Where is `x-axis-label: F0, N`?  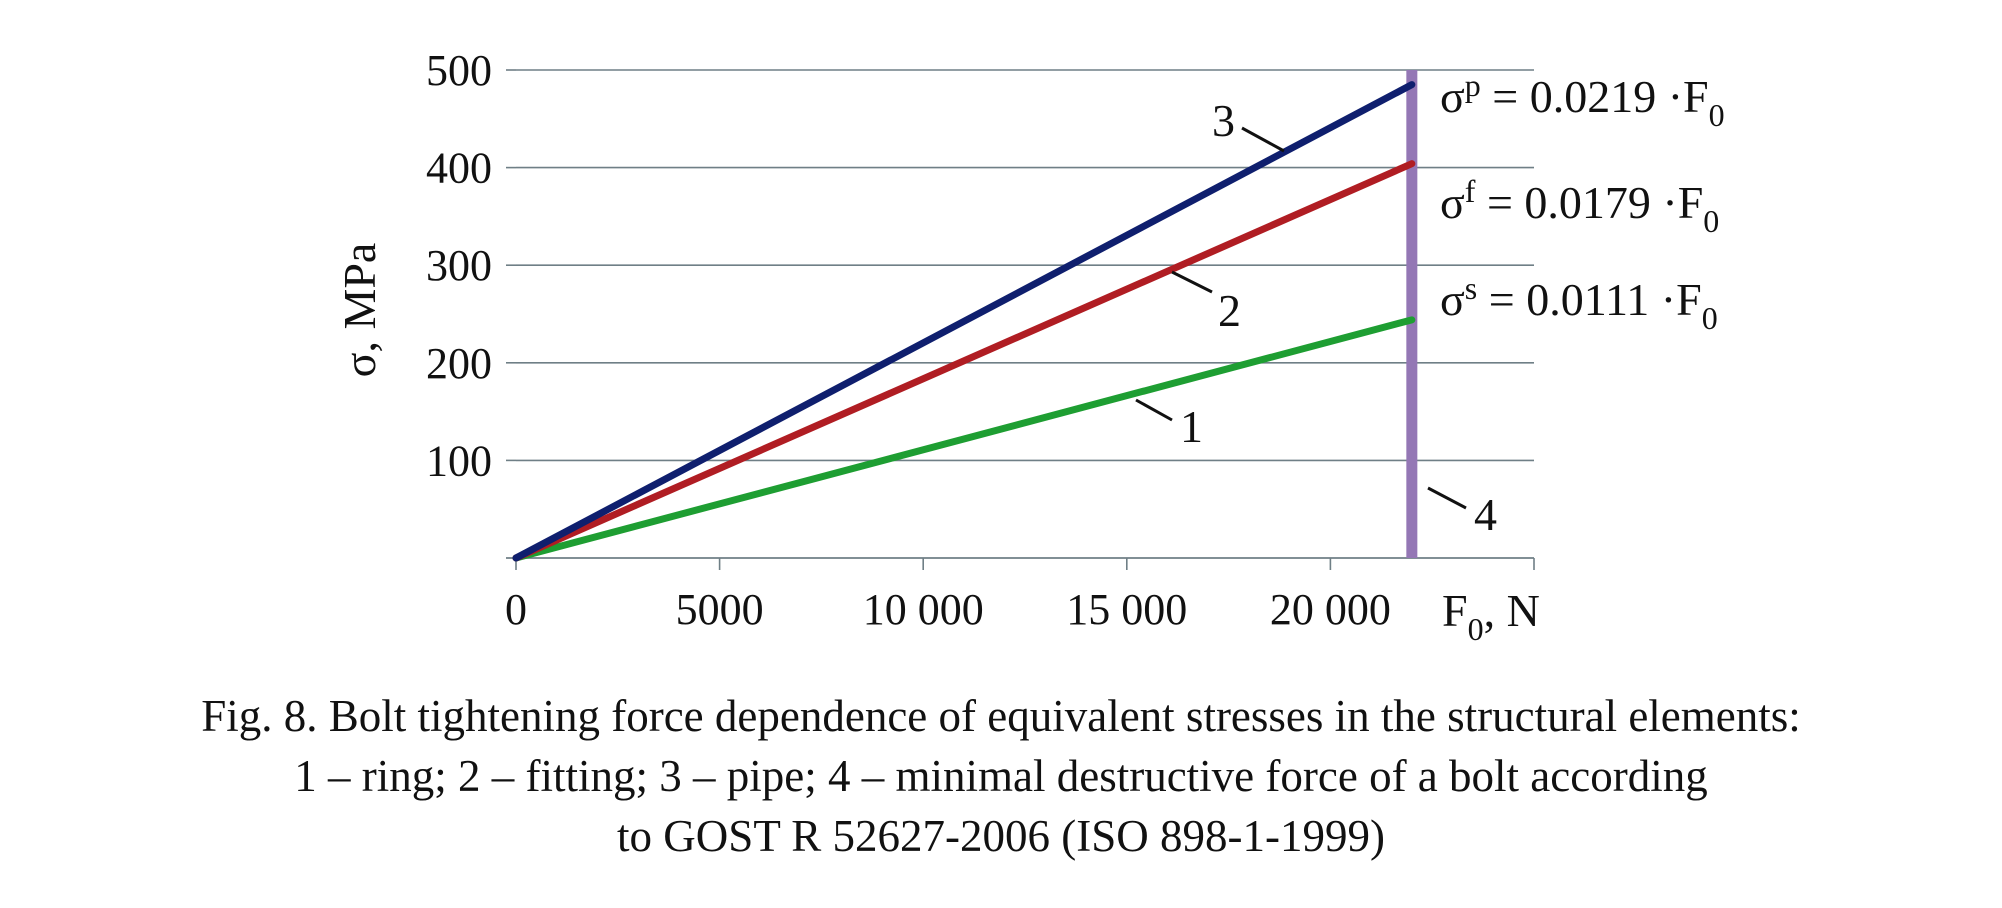 x-axis-label: F0, N is located at coordinates (1491, 616).